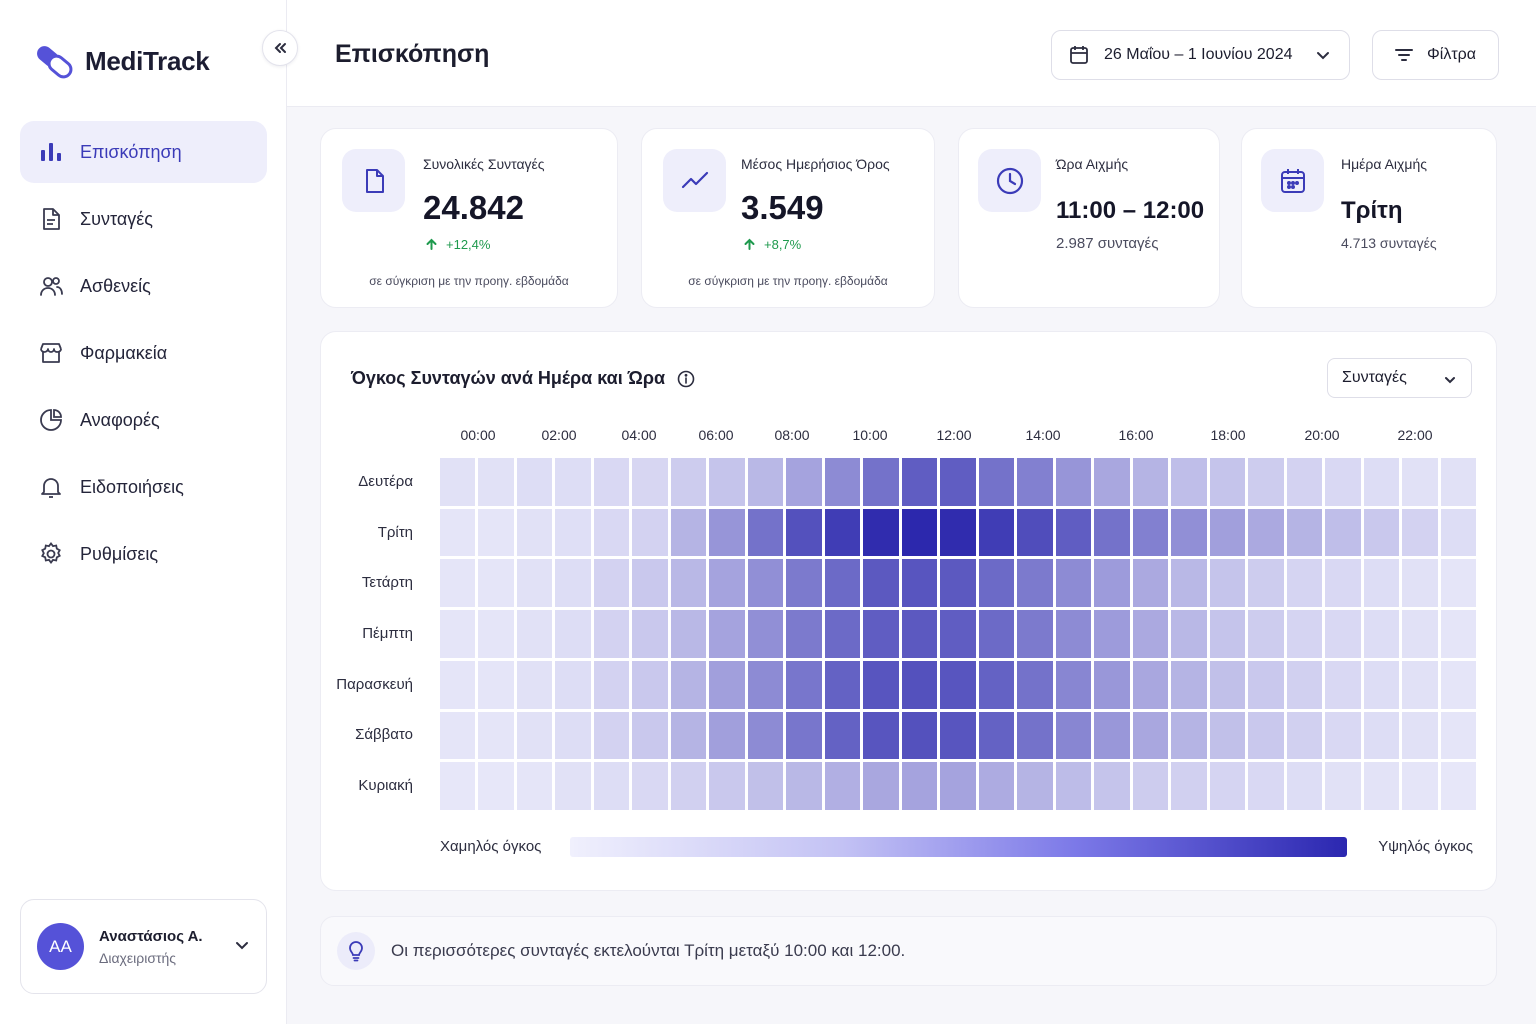  Describe the element at coordinates (143, 219) in the screenshot. I see `sidebar-item-prescriptions: Συνταγές` at that location.